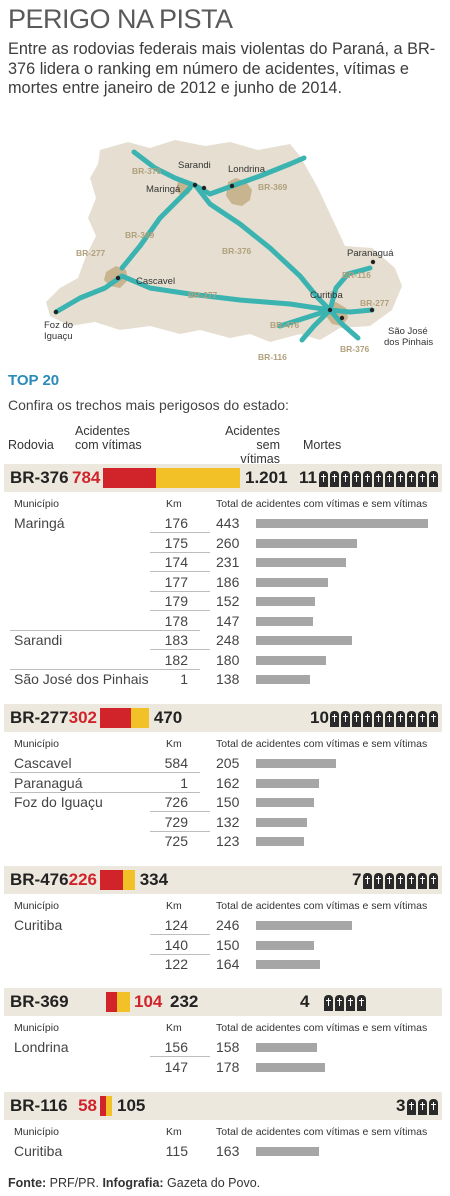  I want to click on table-row: Curitiba 115 163, so click(225, 1151).